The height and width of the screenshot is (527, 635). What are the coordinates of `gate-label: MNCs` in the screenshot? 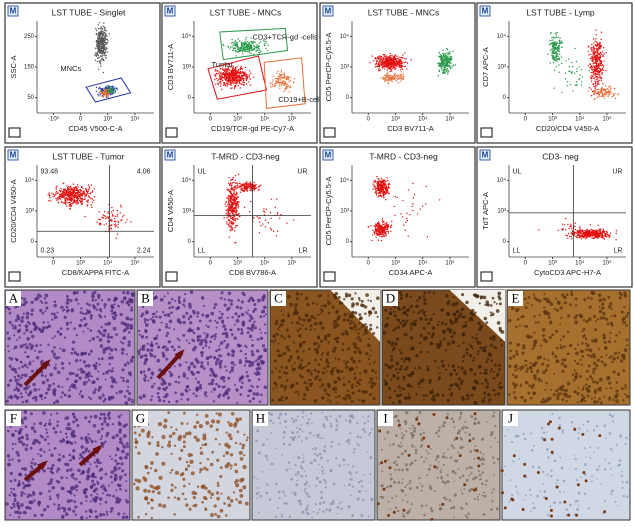 It's located at (70, 68).